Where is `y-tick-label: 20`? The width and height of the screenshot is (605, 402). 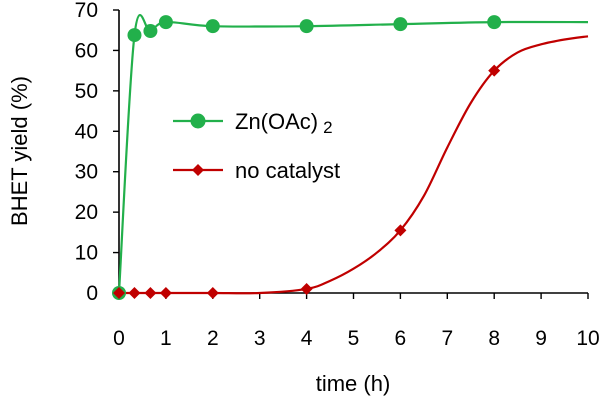 y-tick-label: 20 is located at coordinates (86, 212).